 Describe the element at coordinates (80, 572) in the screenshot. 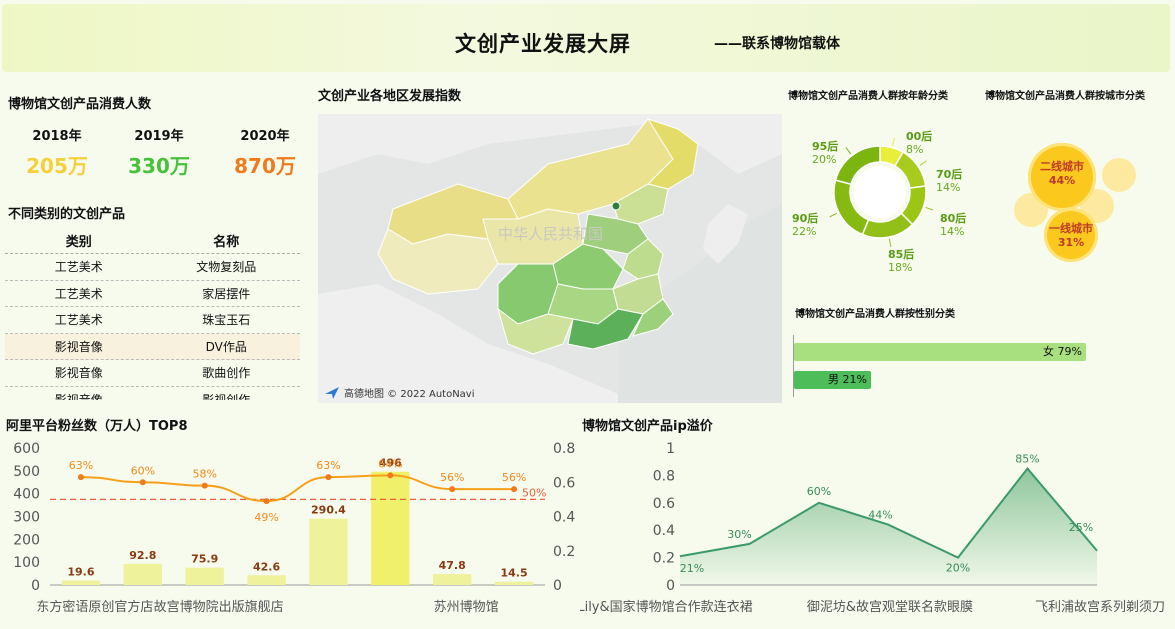

I see `bar-value-label: 19.6` at that location.